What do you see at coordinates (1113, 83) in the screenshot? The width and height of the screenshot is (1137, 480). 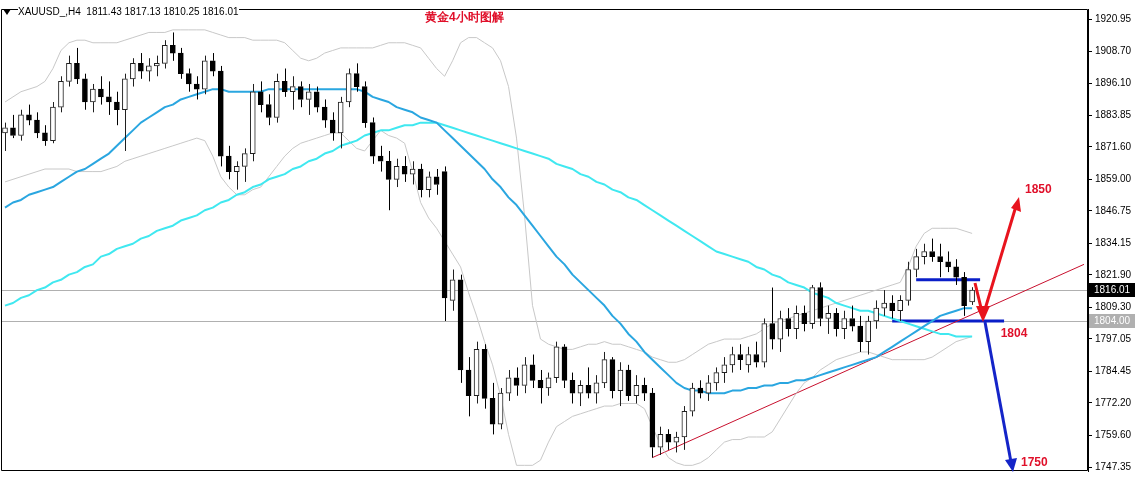 I see `y-tick-label: 1896.10` at bounding box center [1113, 83].